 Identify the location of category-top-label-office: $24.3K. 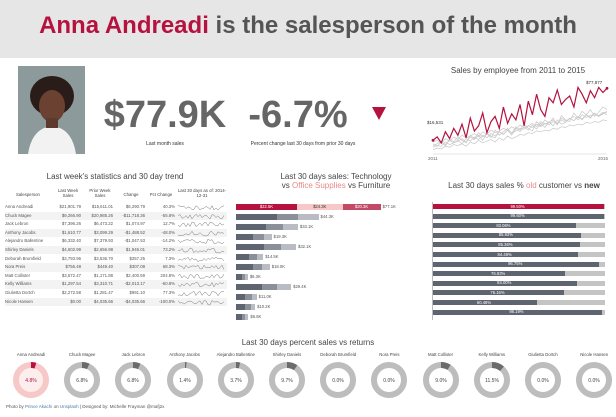
(320, 206).